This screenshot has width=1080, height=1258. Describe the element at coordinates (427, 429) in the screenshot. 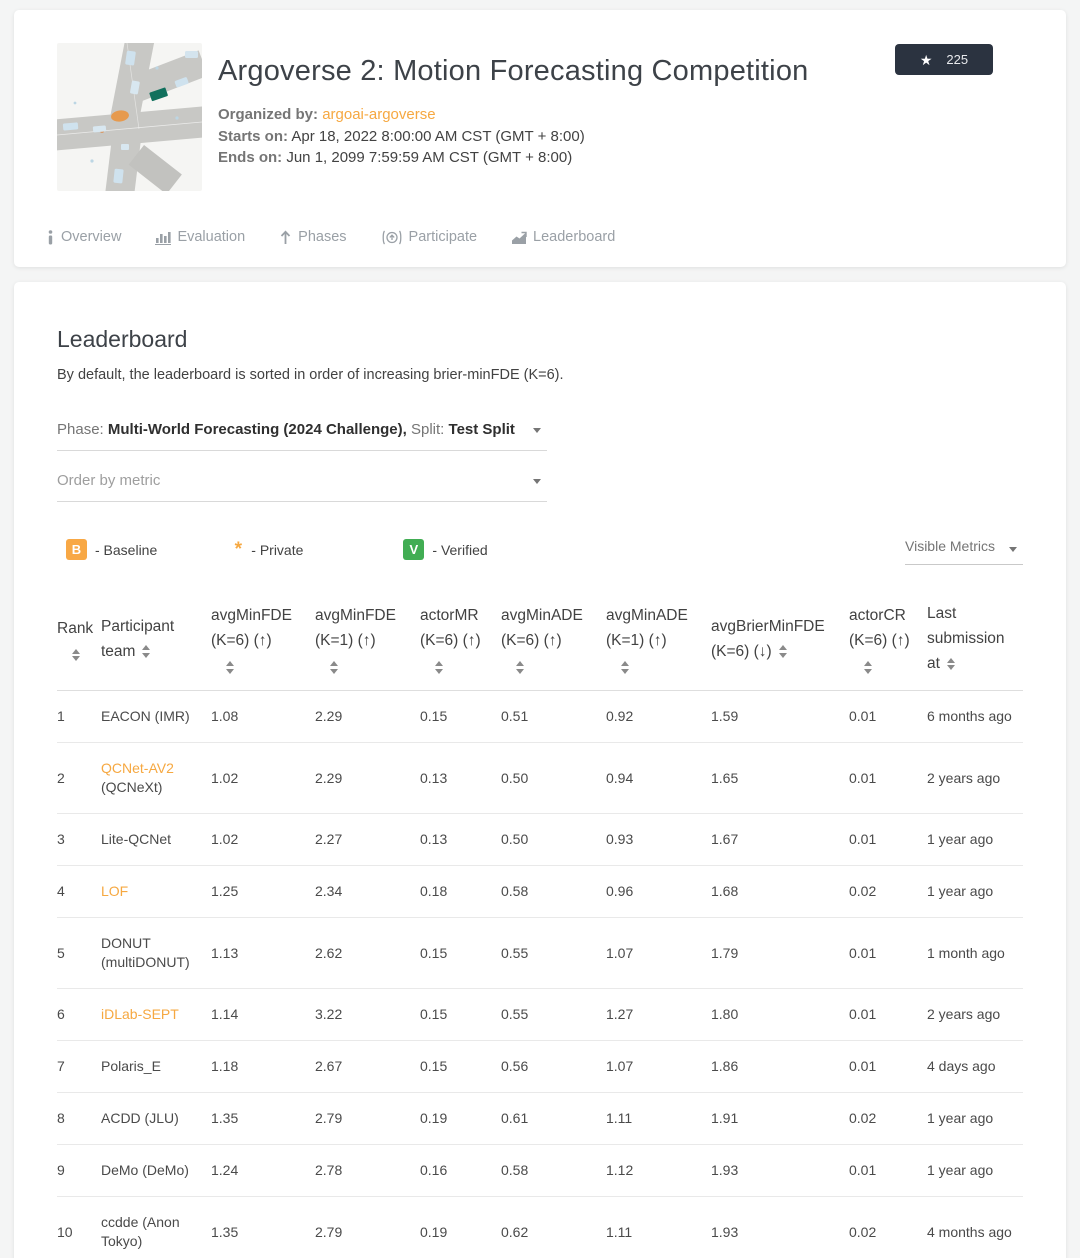

I see `split-label: Split:` at that location.